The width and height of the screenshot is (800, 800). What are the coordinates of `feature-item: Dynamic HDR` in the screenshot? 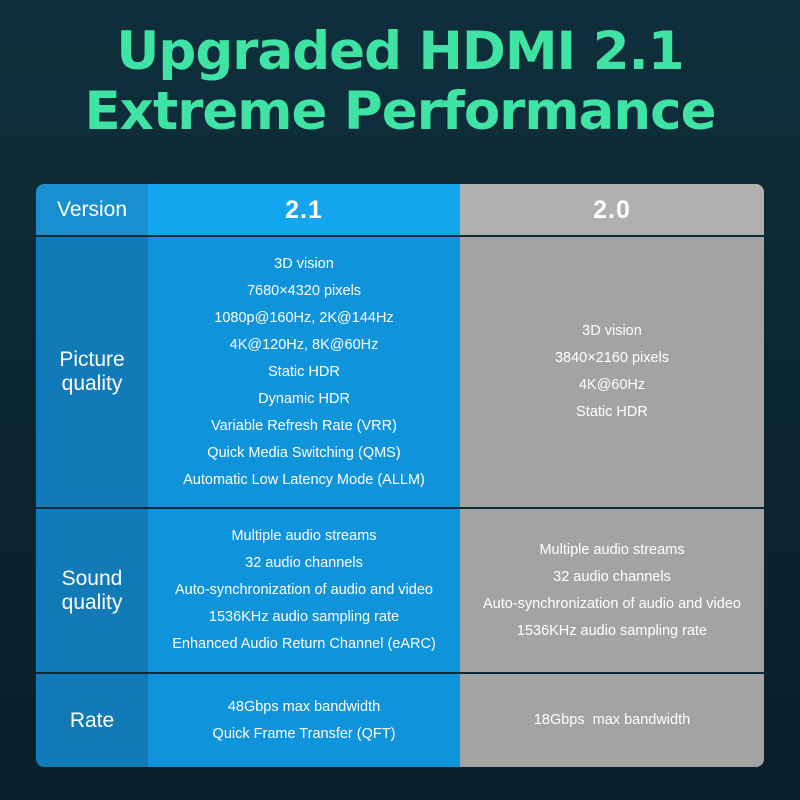 It's located at (304, 398).